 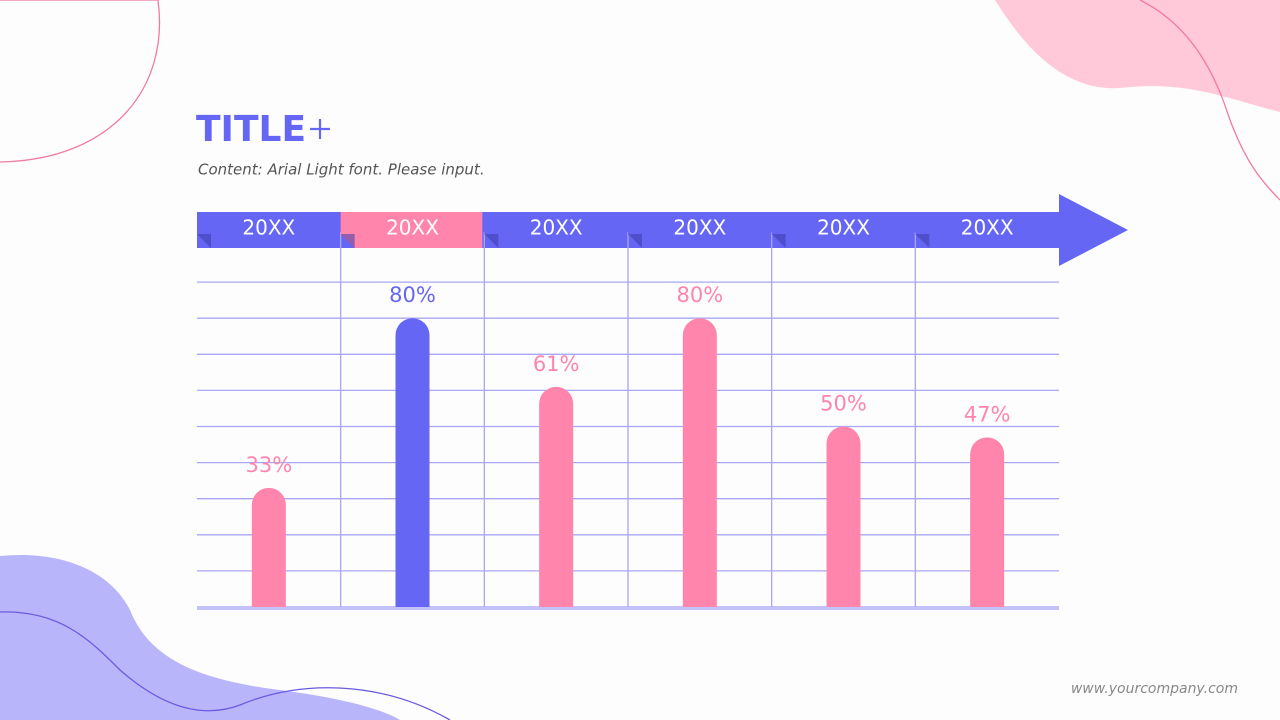 What do you see at coordinates (80, 81) in the screenshot?
I see `pink-arc` at bounding box center [80, 81].